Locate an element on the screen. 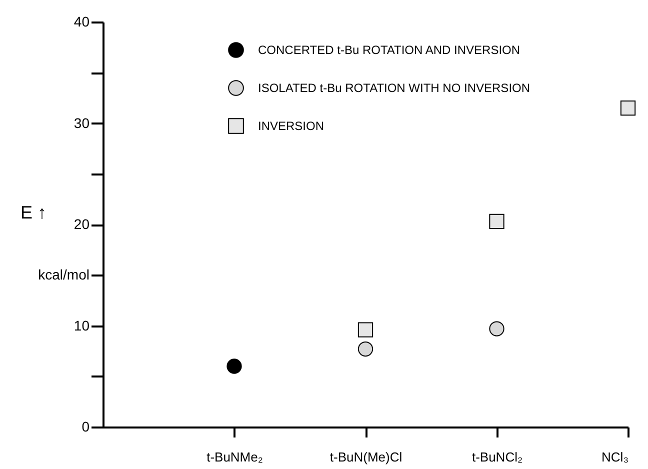 The height and width of the screenshot is (469, 648). y-tick-label: kcal/mol is located at coordinates (64, 274).